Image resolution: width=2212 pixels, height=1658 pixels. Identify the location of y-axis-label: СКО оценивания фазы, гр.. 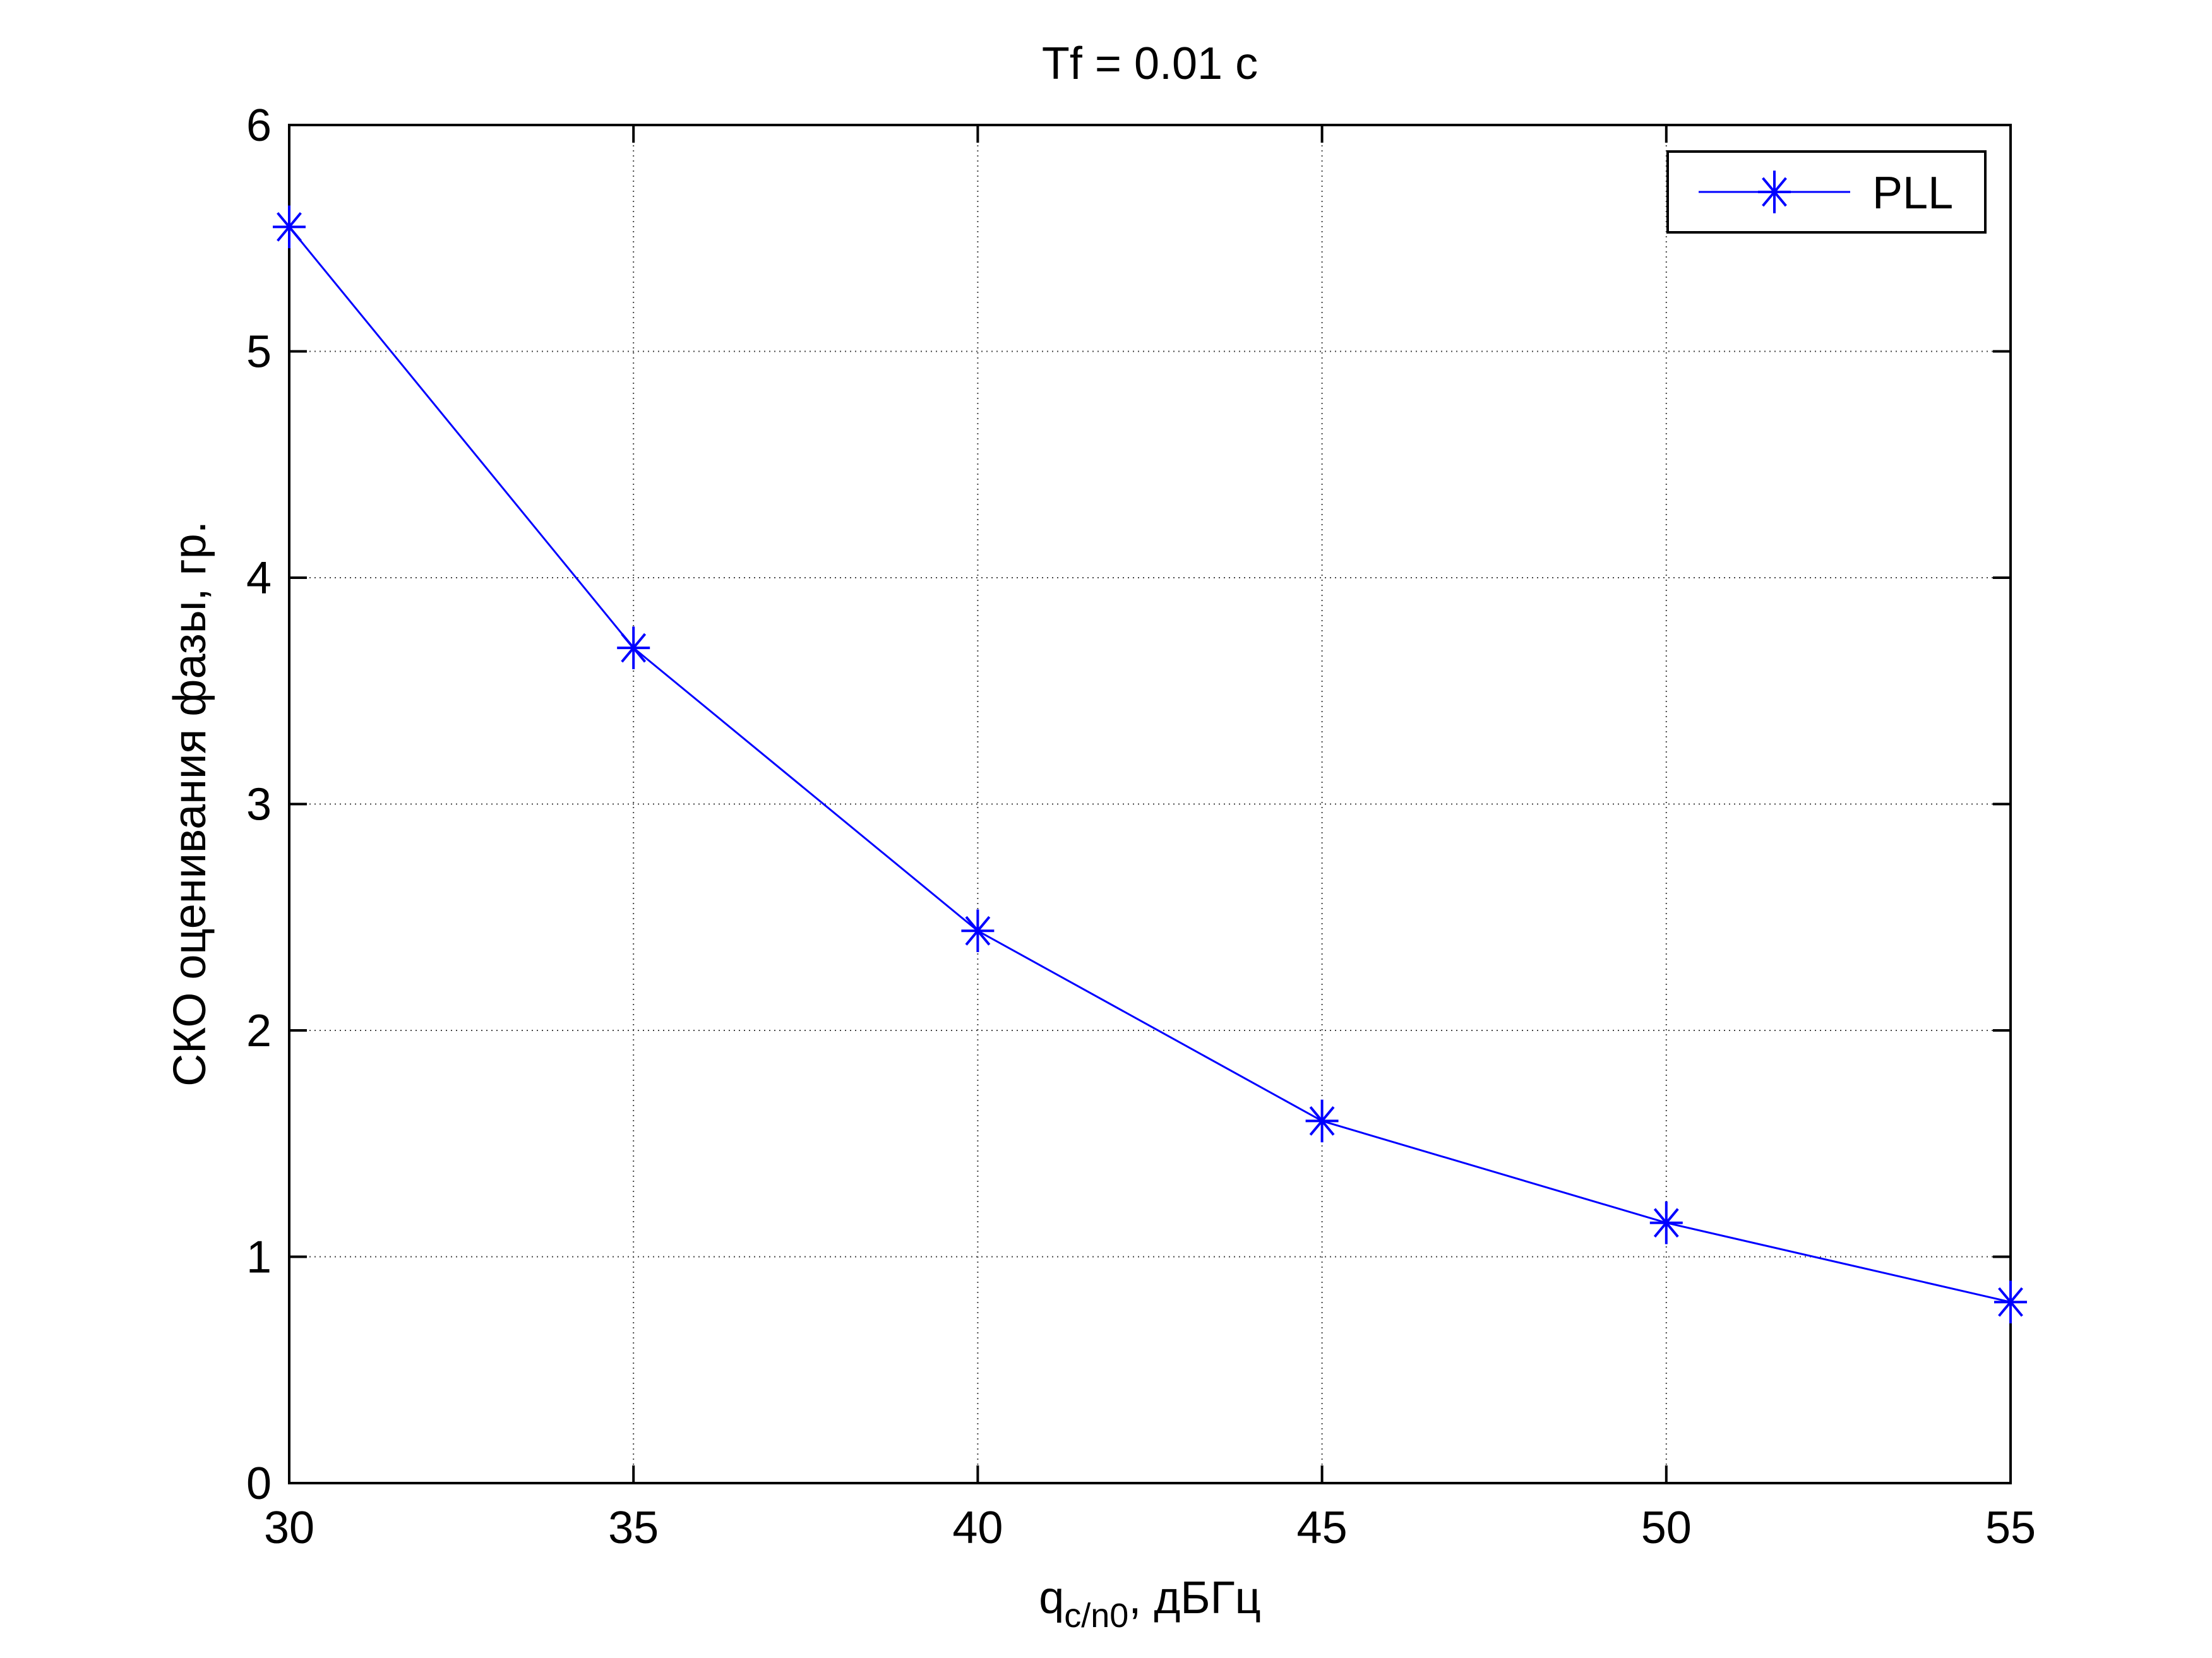
(190, 804).